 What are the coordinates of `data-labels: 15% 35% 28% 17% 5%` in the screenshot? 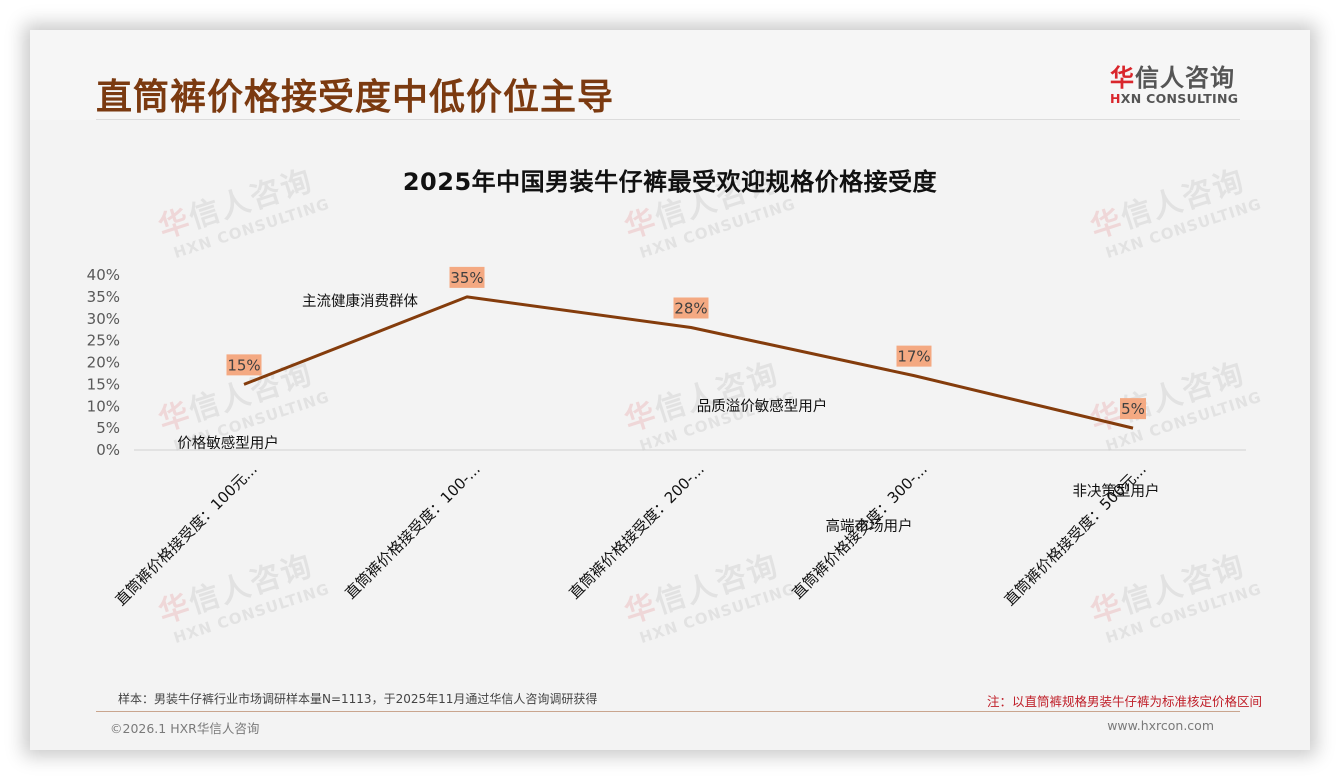 It's located at (686, 343).